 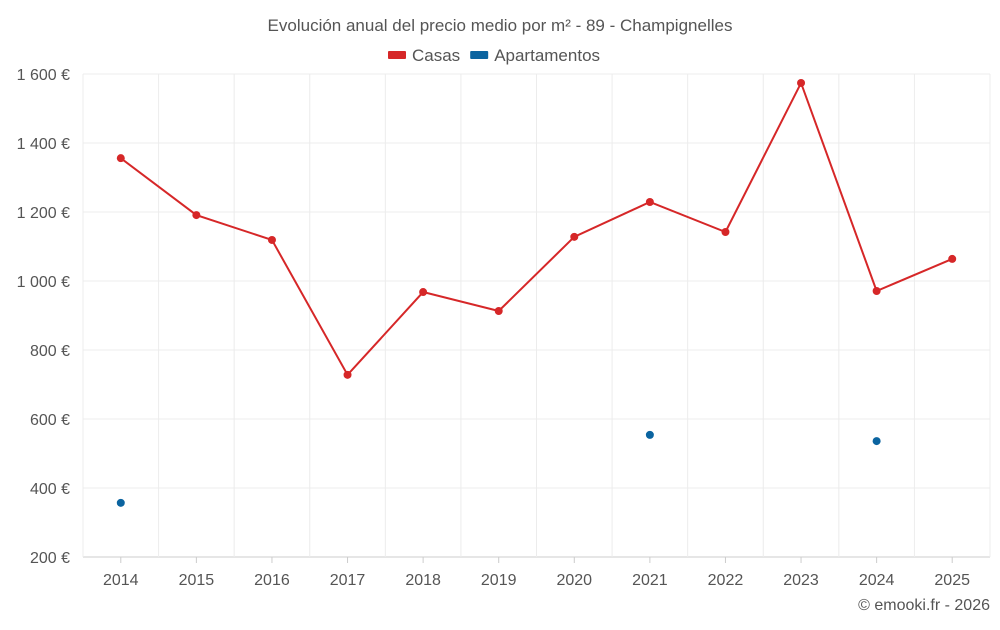 I want to click on y-tick-label: 600 €, so click(x=50, y=420).